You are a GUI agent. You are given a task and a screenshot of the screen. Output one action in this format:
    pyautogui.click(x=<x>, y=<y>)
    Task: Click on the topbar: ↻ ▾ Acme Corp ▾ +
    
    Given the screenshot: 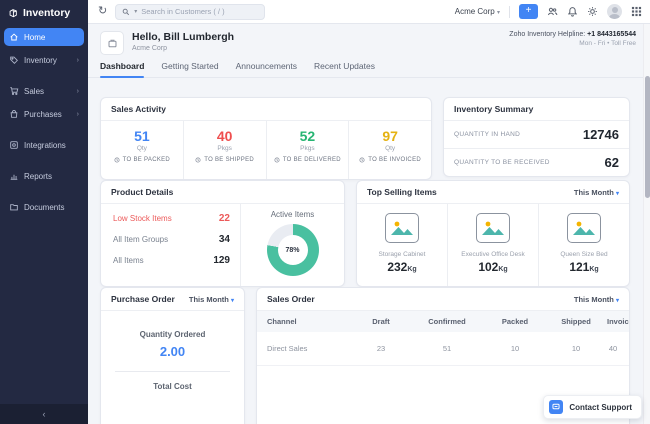 What is the action you would take?
    pyautogui.click(x=369, y=12)
    